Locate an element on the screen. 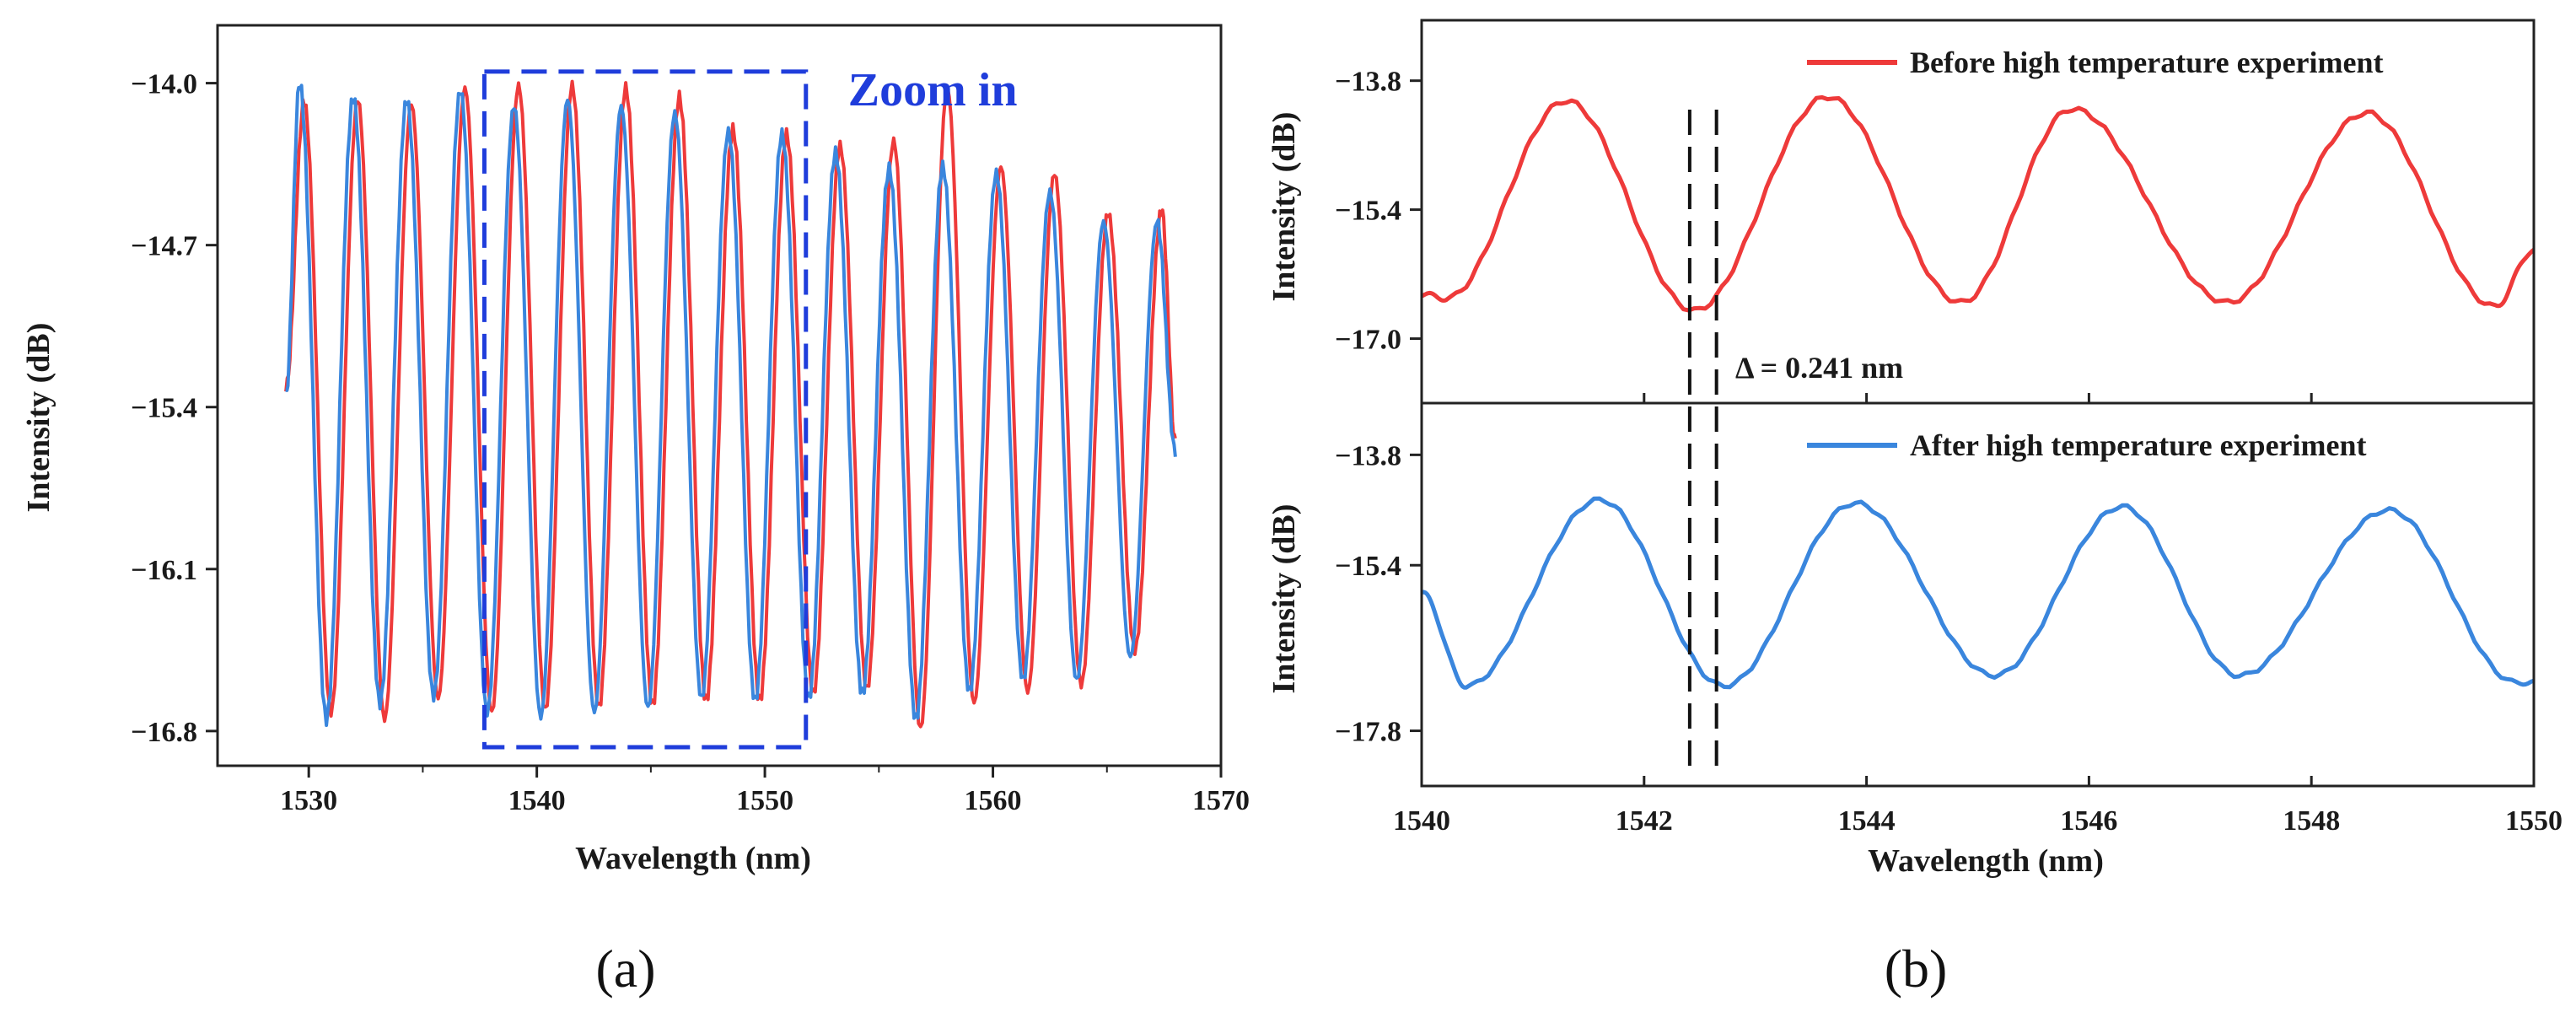 Image resolution: width=2576 pixels, height=1012 pixels. panel-a-ytick-label: −14.0 is located at coordinates (164, 85).